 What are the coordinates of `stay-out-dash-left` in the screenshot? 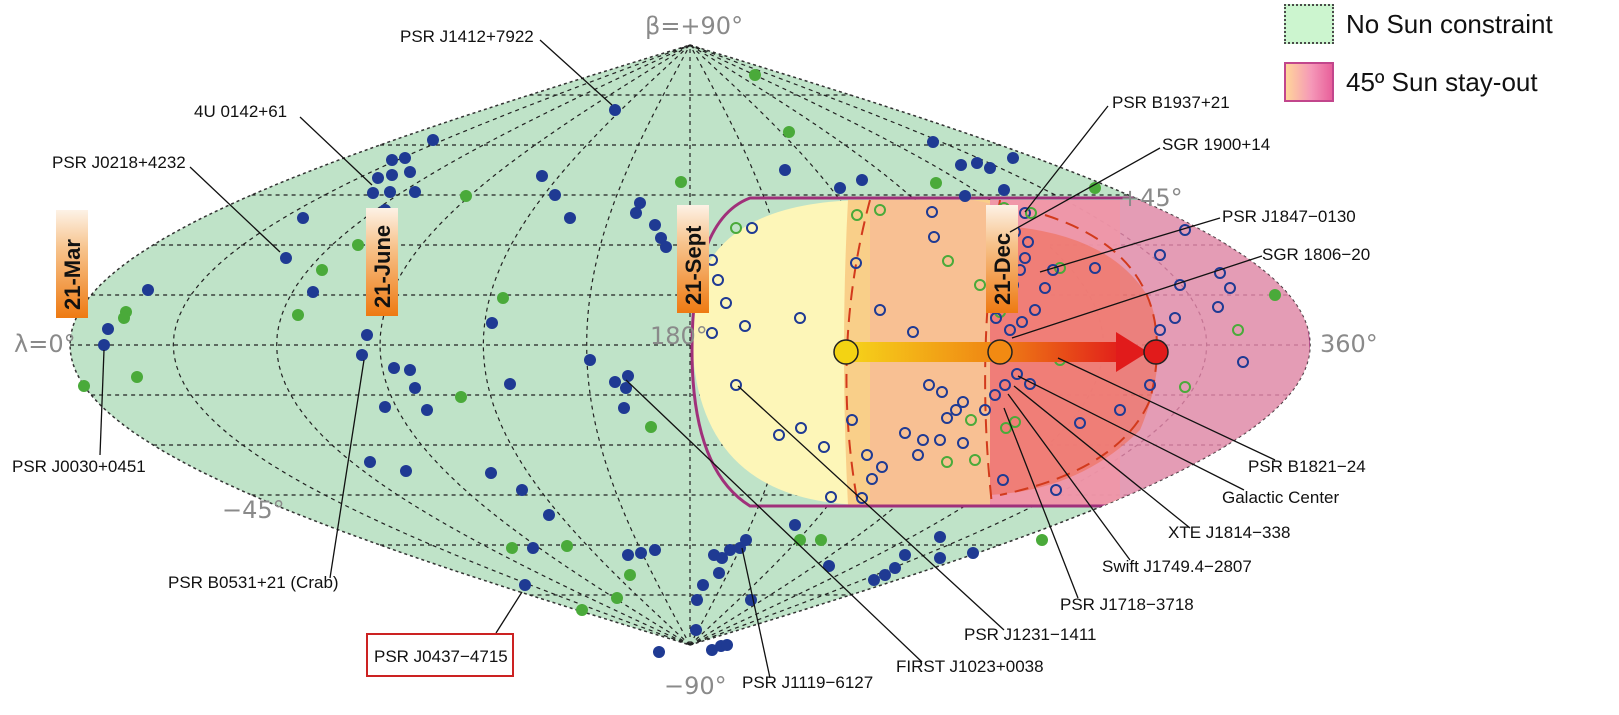 It's located at (858, 352).